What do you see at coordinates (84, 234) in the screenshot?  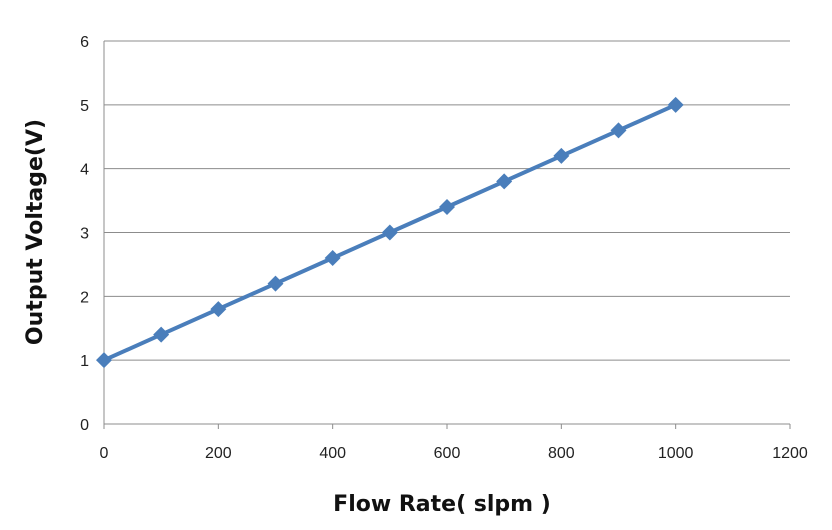 I see `y-tick-label: 3` at bounding box center [84, 234].